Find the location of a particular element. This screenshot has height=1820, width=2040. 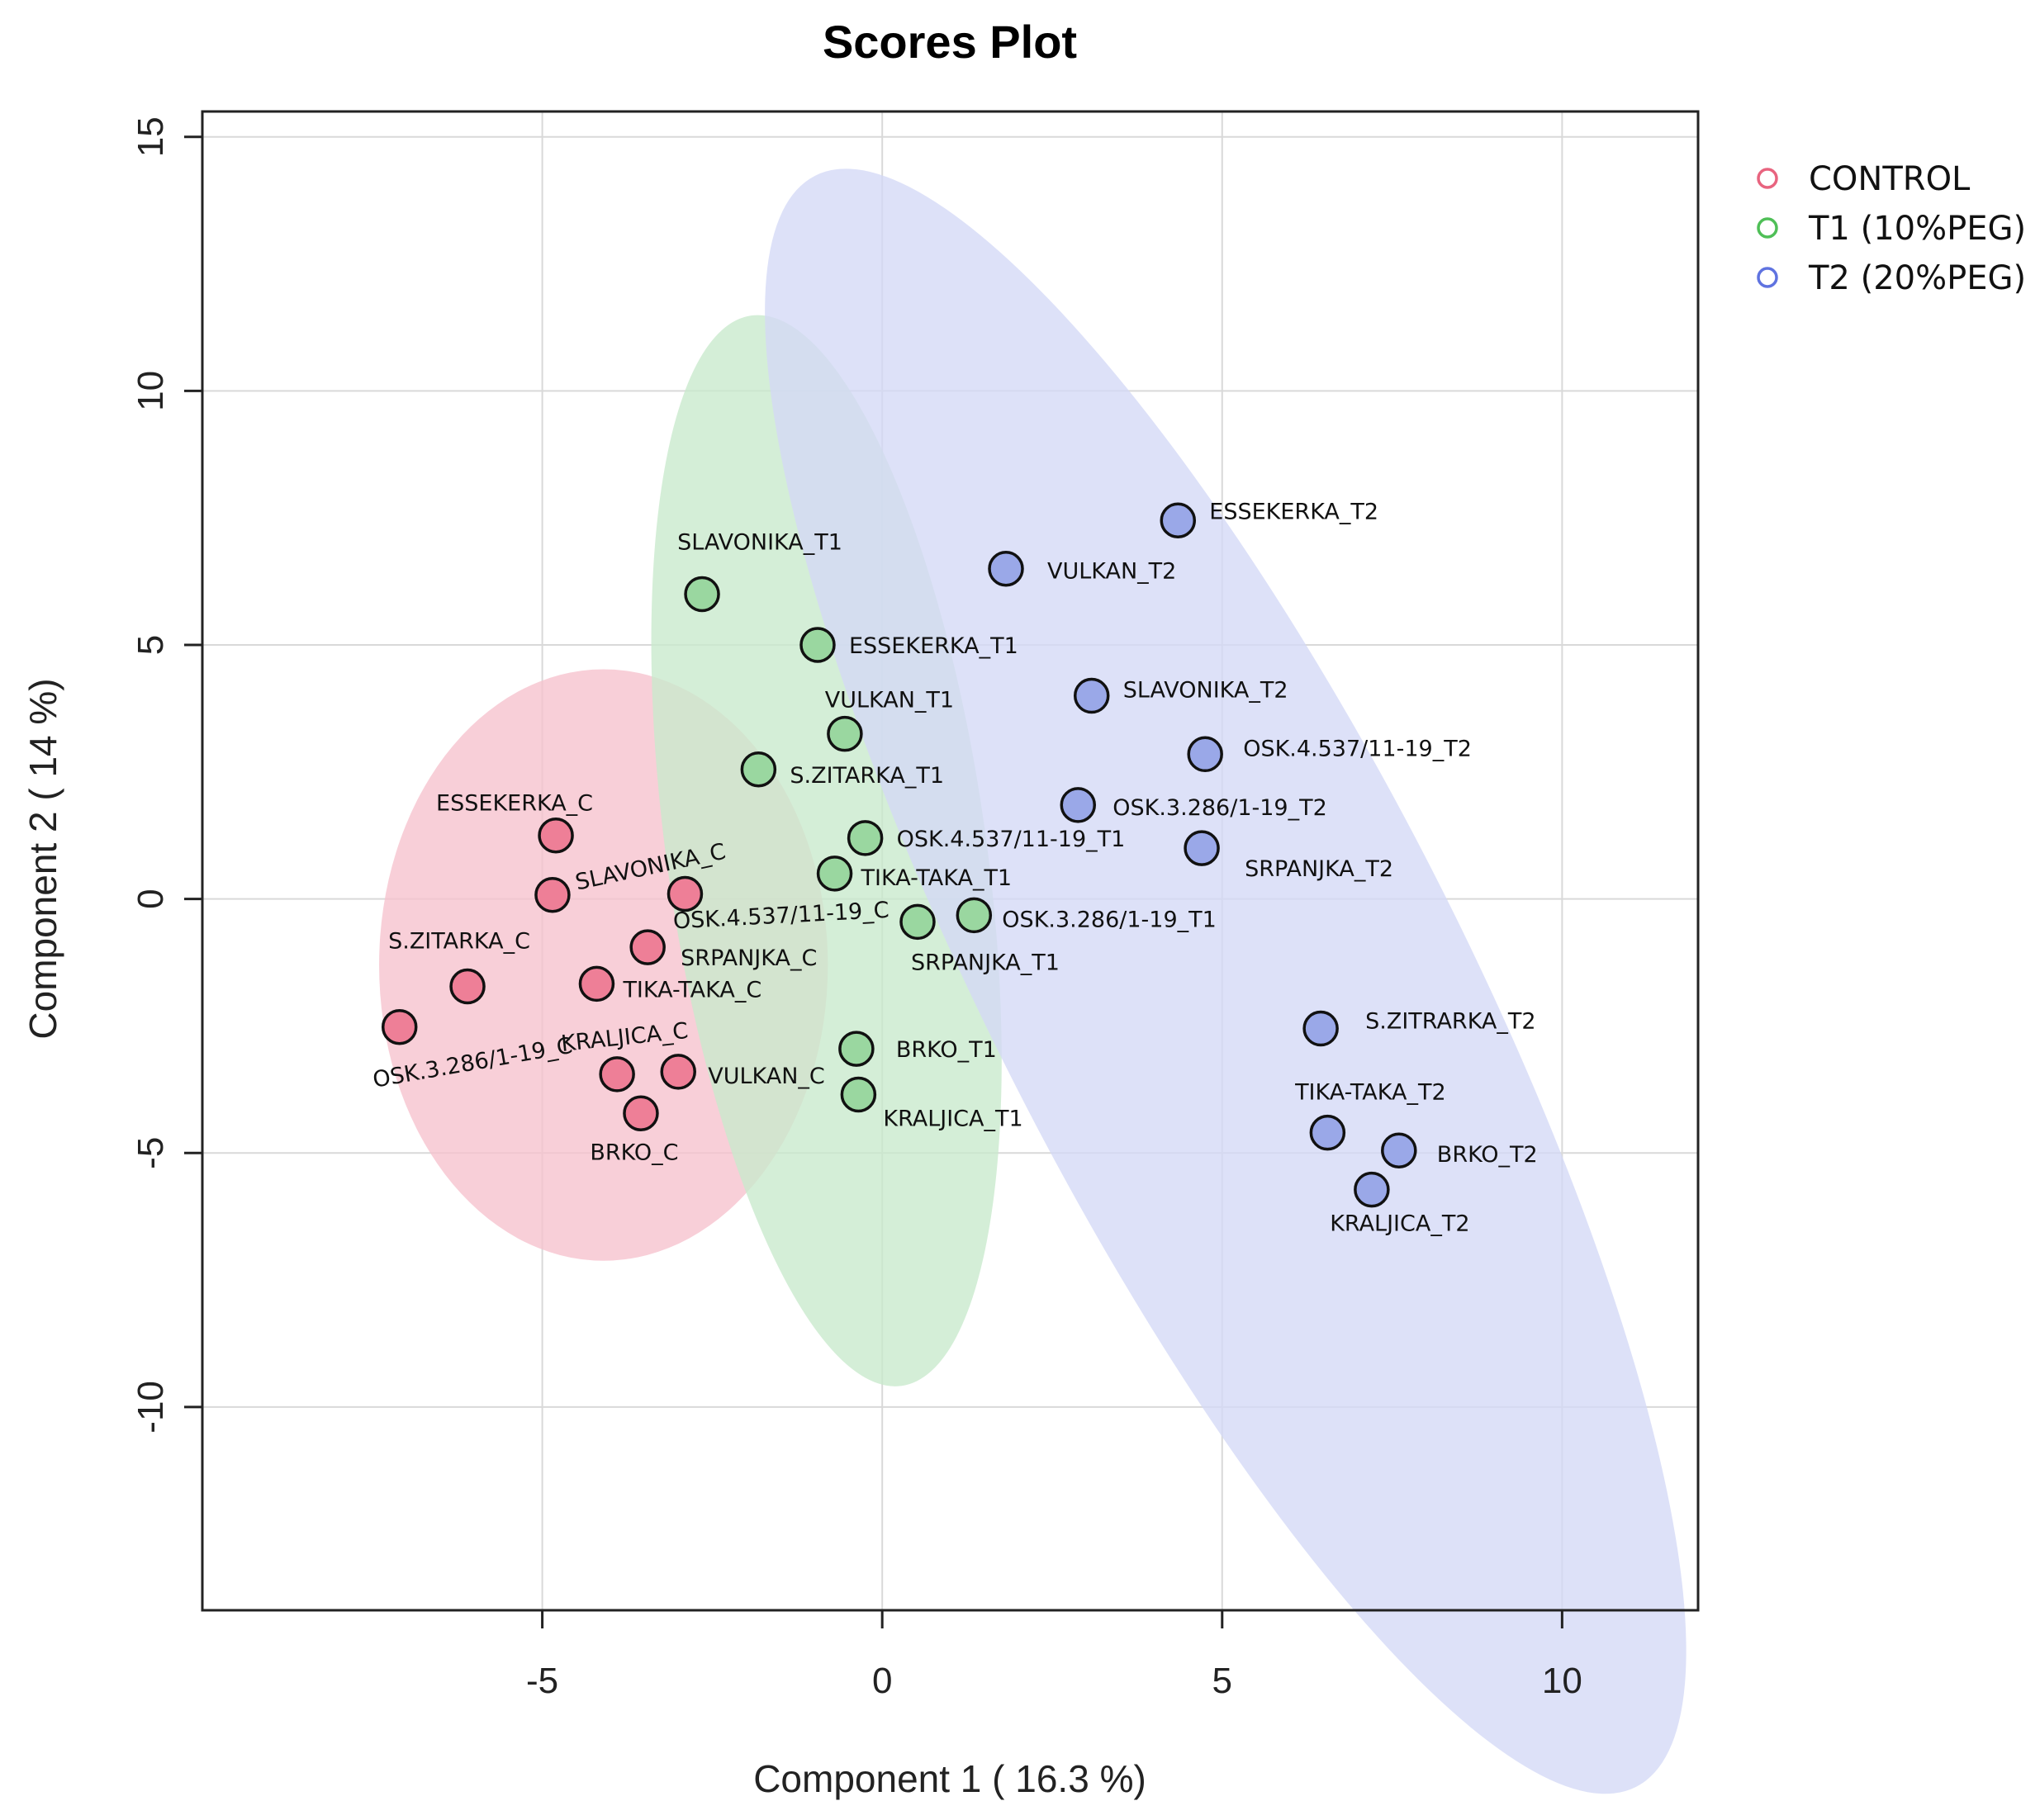

point-label: OSK.3.286/1-19_T1 is located at coordinates (1109, 919).